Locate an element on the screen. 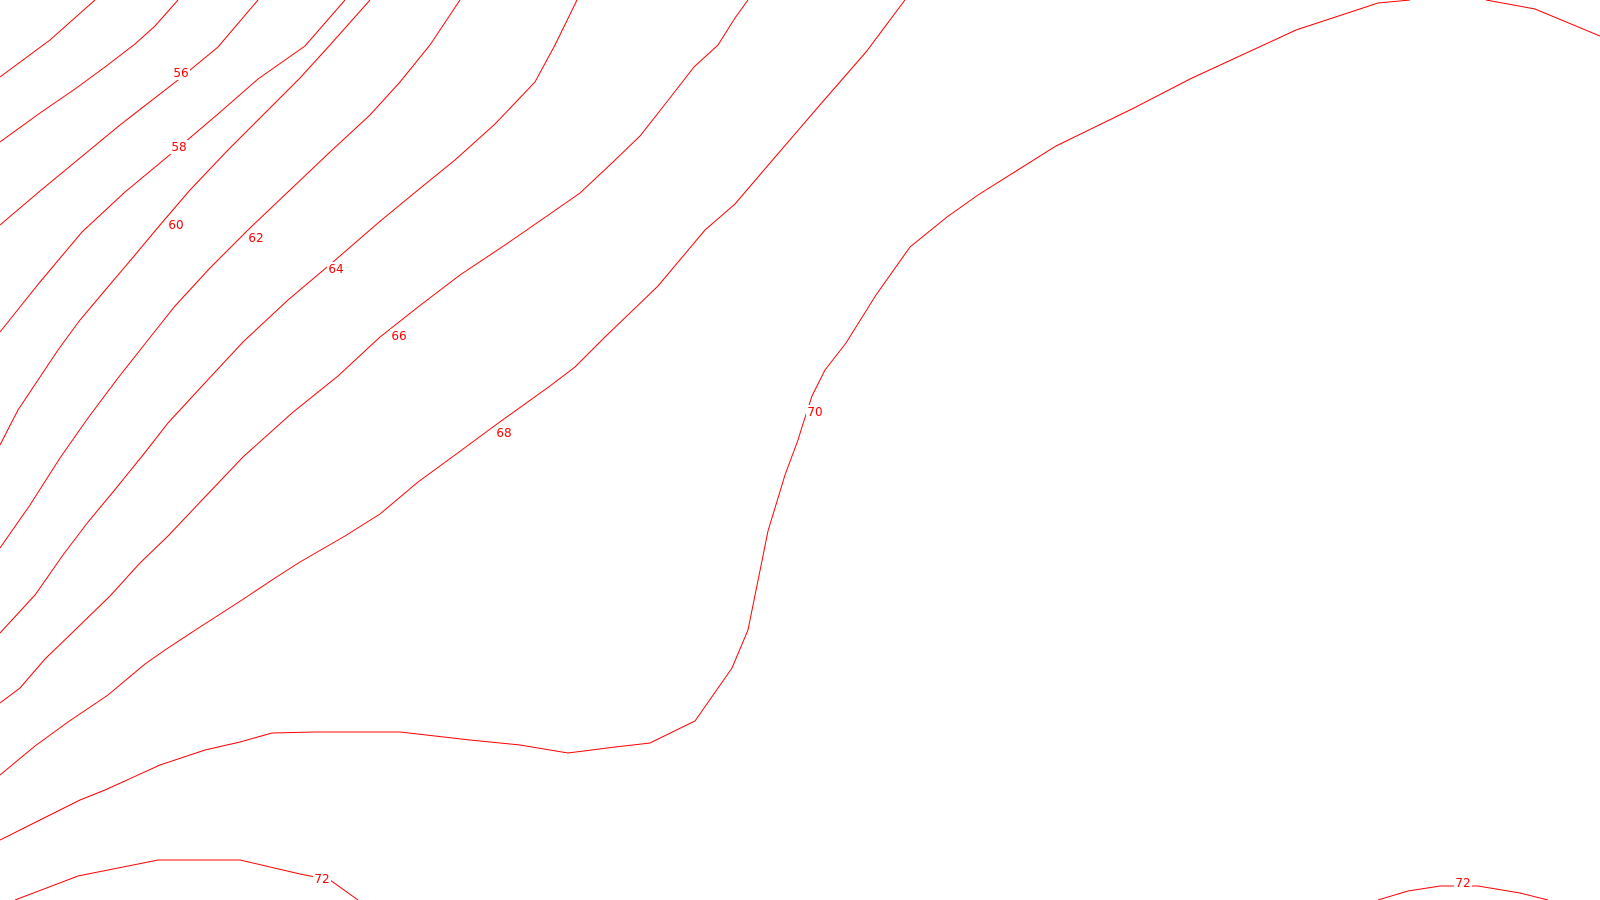 This screenshot has height=900, width=1600. contour-label-72-right: 72 is located at coordinates (1463, 883).